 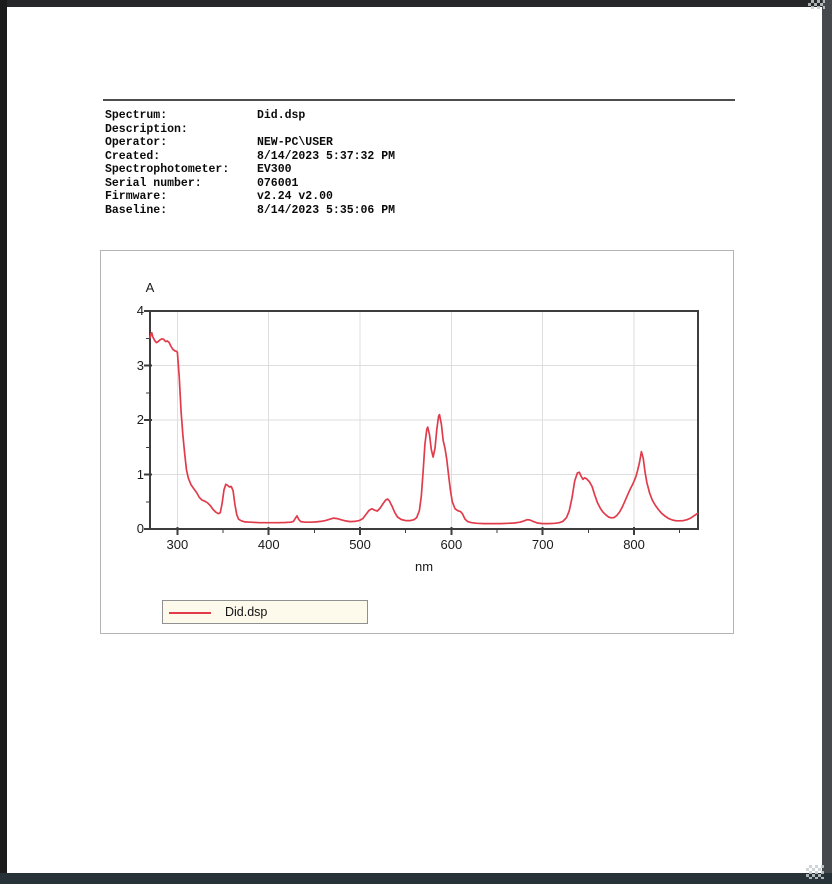 I want to click on meta-value: 8/14/2023 5:37:32 PM, so click(x=326, y=156).